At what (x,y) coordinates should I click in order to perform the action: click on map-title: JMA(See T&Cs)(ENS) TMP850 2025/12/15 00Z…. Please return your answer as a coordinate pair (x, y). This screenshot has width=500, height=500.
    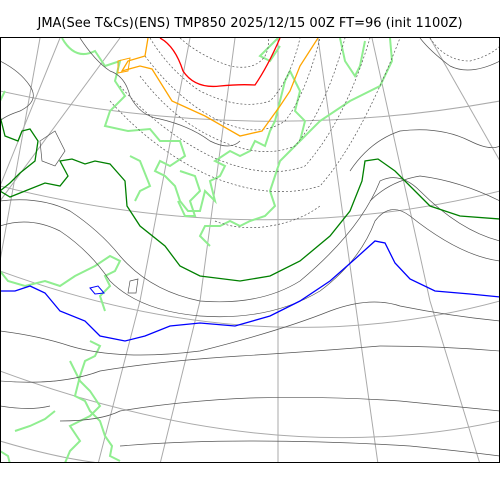
    Looking at the image, I should click on (250, 23).